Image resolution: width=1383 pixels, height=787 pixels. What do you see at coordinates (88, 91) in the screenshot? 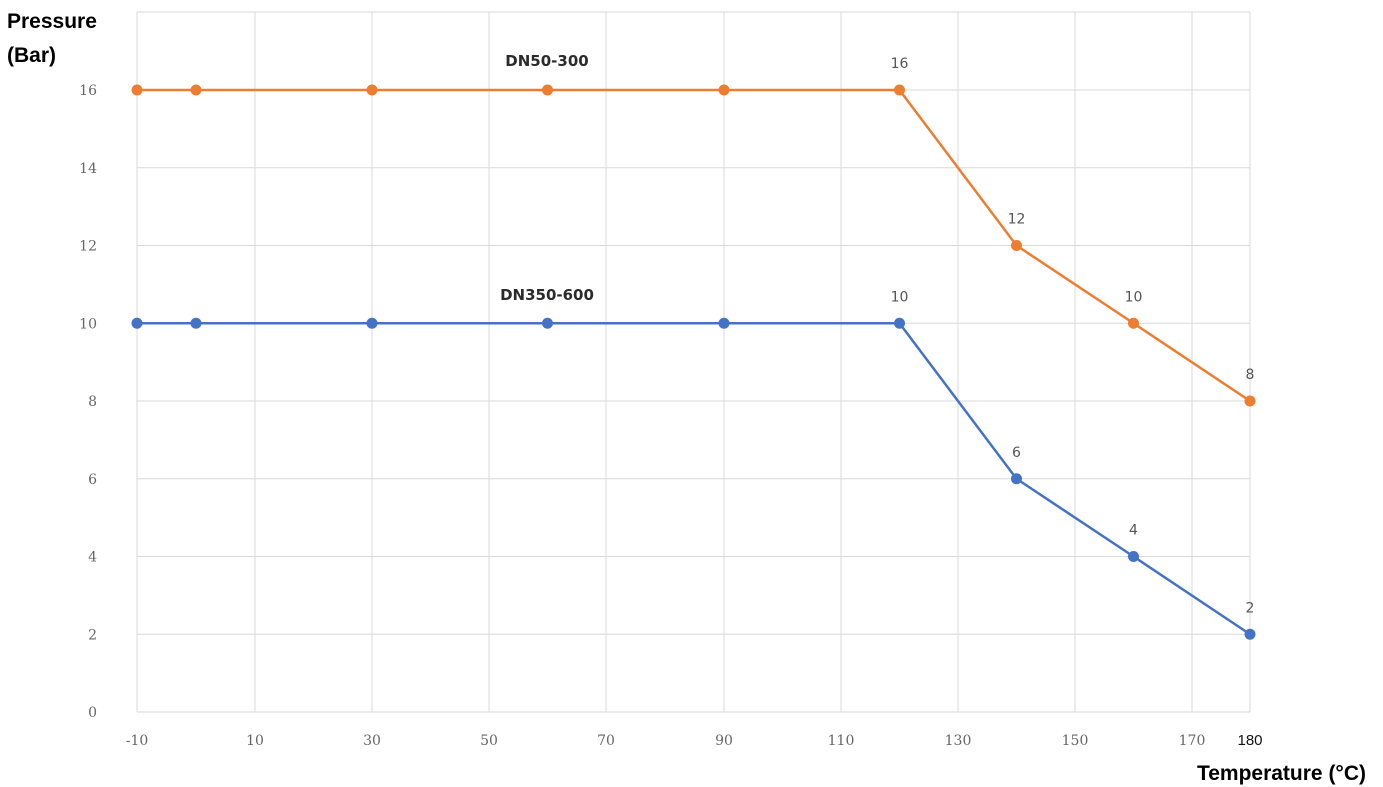
I see `y-tick-label: 16` at bounding box center [88, 91].